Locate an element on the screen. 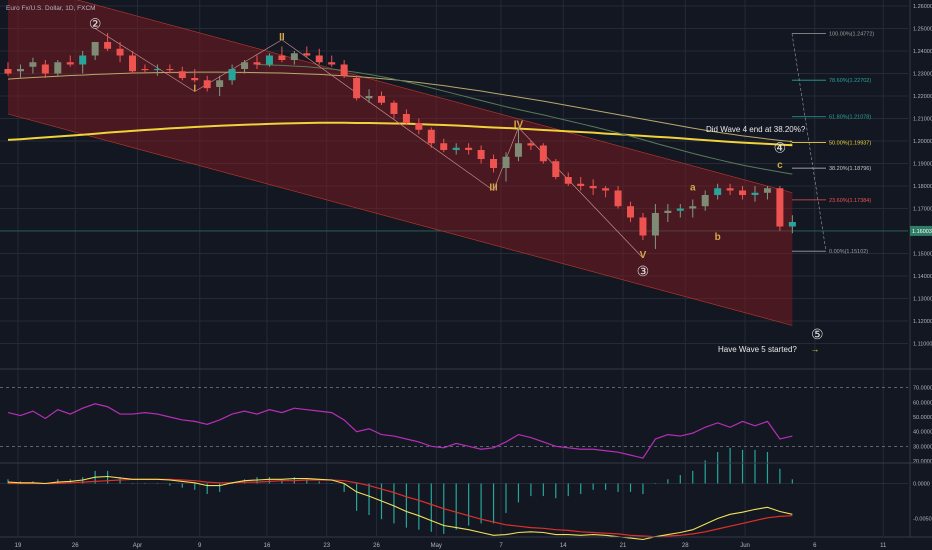 This screenshot has height=550, width=932. arrow-right-icon: → is located at coordinates (815, 349).